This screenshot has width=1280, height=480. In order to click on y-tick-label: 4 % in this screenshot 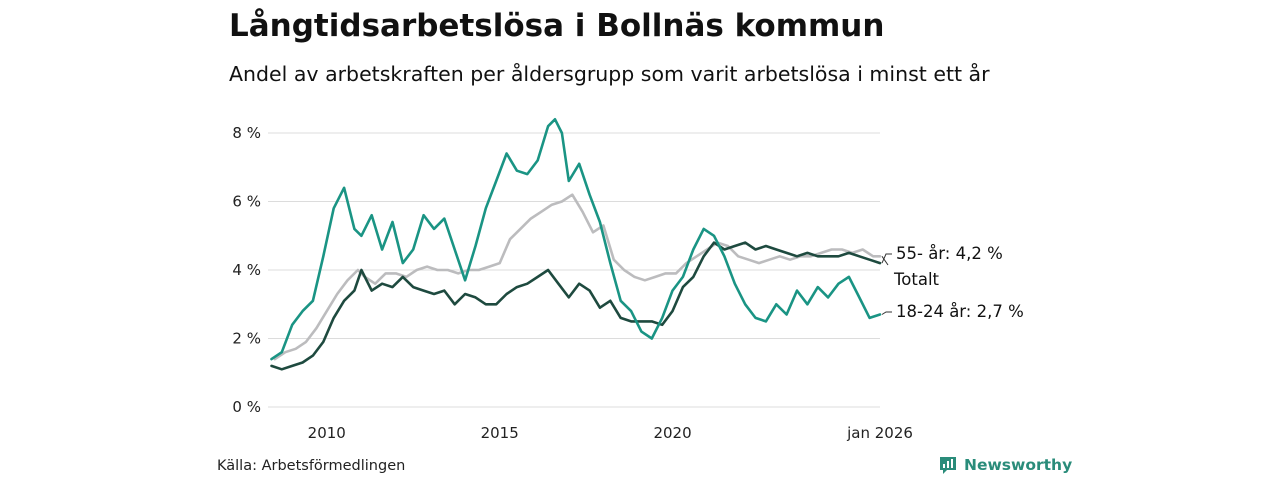, I will do `click(246, 270)`.